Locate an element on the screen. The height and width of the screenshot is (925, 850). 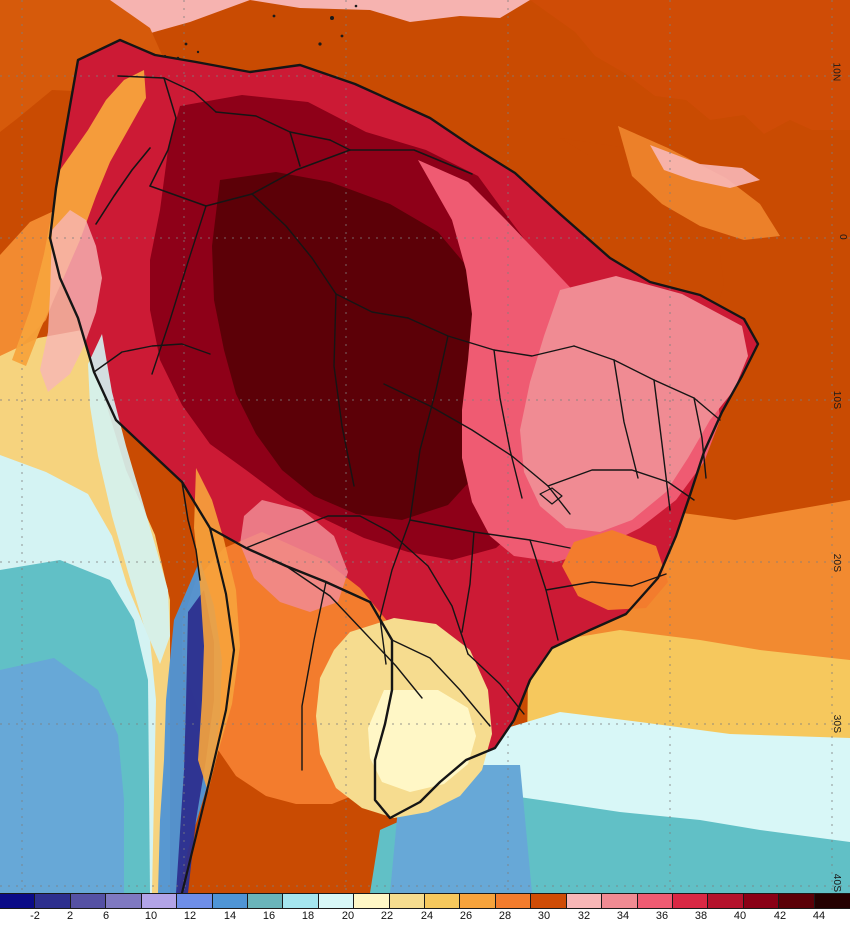
legend-label-22: 22 is located at coordinates (387, 916).